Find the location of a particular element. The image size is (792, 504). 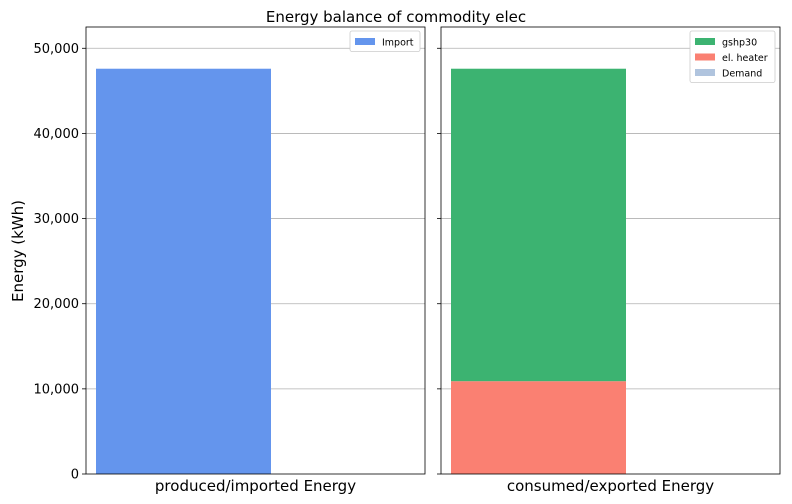

legend-label: el. heater is located at coordinates (745, 58).